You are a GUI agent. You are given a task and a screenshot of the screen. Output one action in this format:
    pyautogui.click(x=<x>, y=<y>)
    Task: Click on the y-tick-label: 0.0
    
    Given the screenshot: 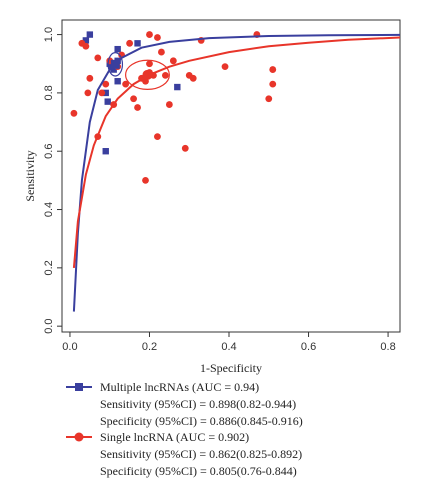 What is the action you would take?
    pyautogui.click(x=49, y=326)
    